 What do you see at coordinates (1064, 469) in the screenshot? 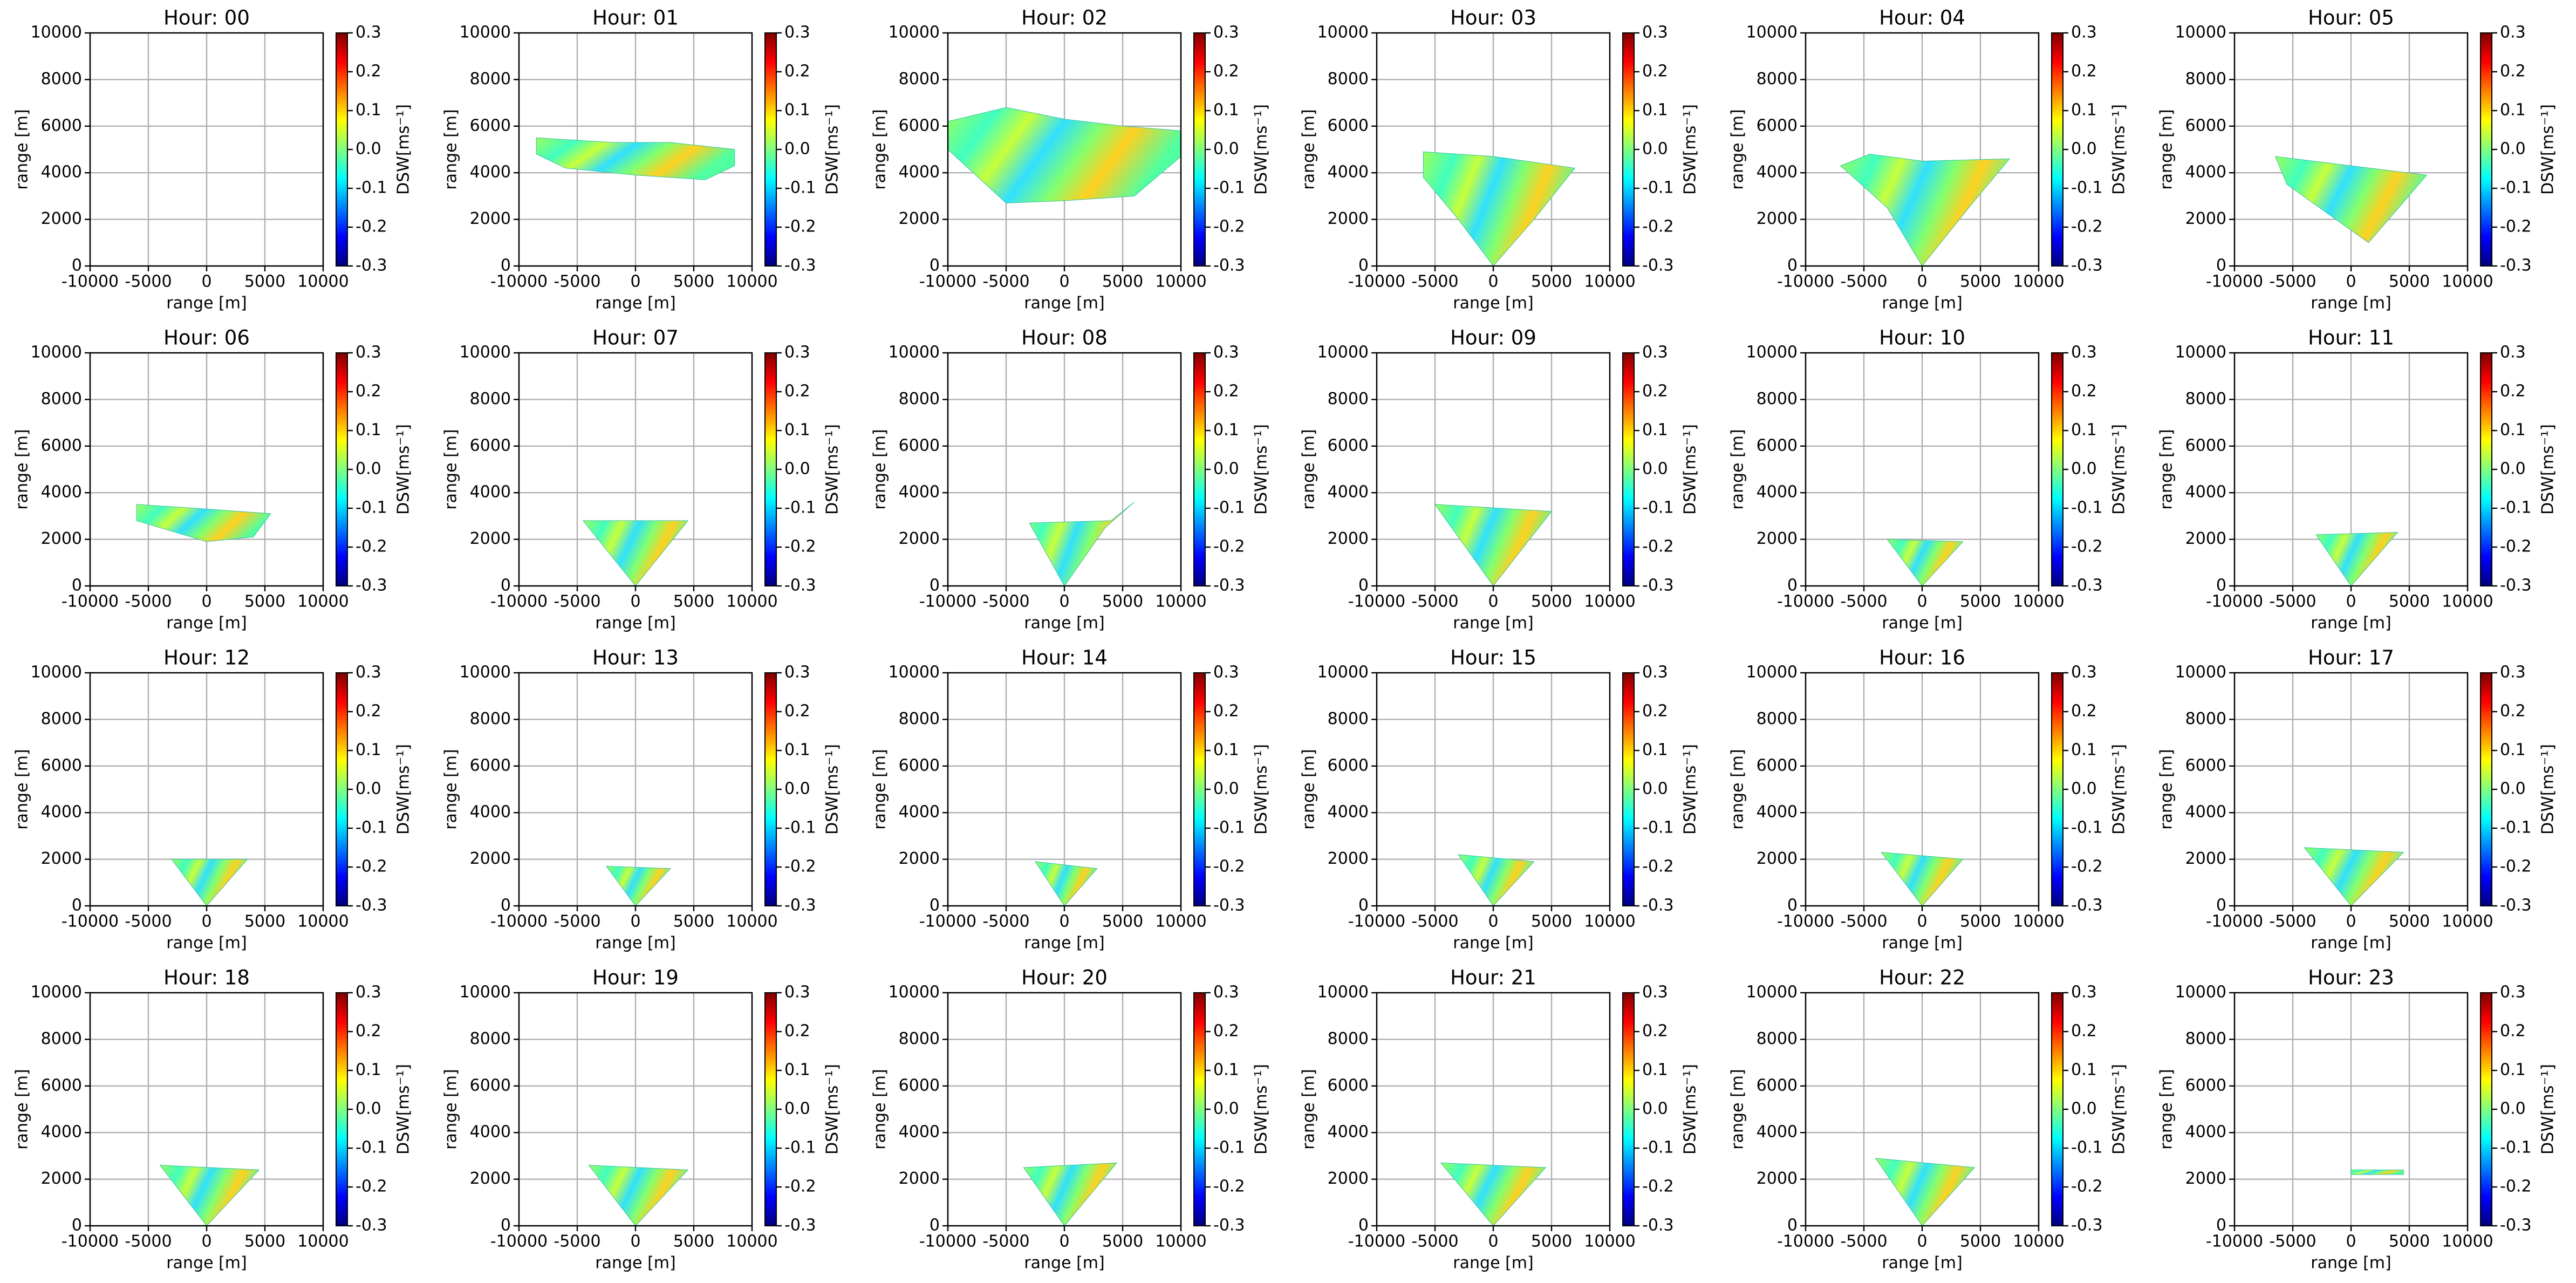
I see `axes-frame` at bounding box center [1064, 469].